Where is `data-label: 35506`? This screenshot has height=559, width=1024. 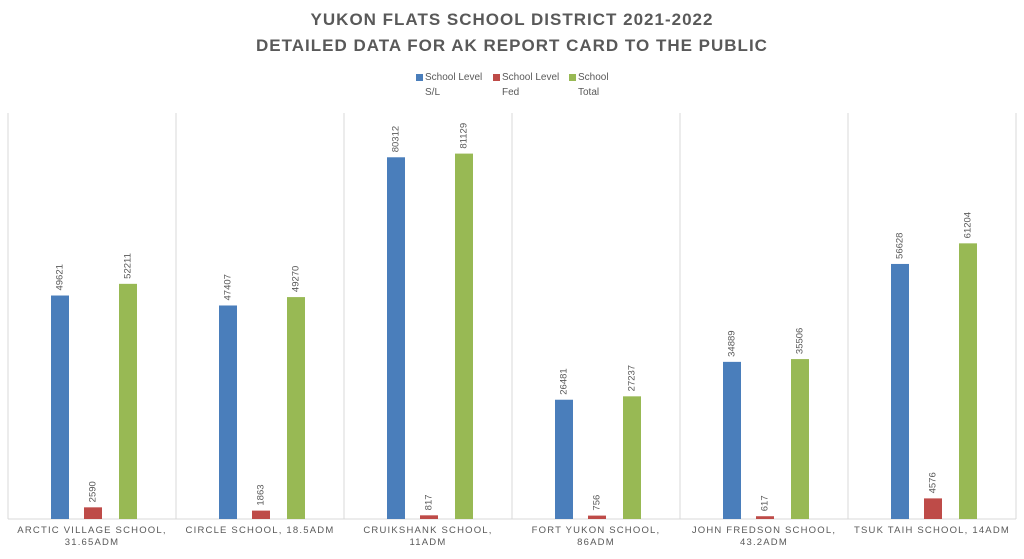 data-label: 35506 is located at coordinates (800, 341).